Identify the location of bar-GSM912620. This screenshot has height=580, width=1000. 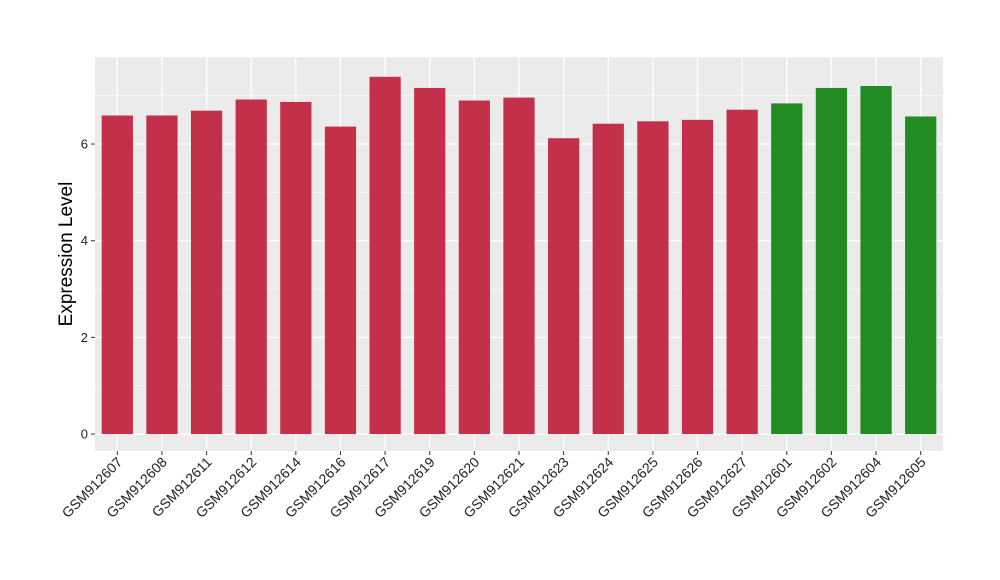
(474, 267).